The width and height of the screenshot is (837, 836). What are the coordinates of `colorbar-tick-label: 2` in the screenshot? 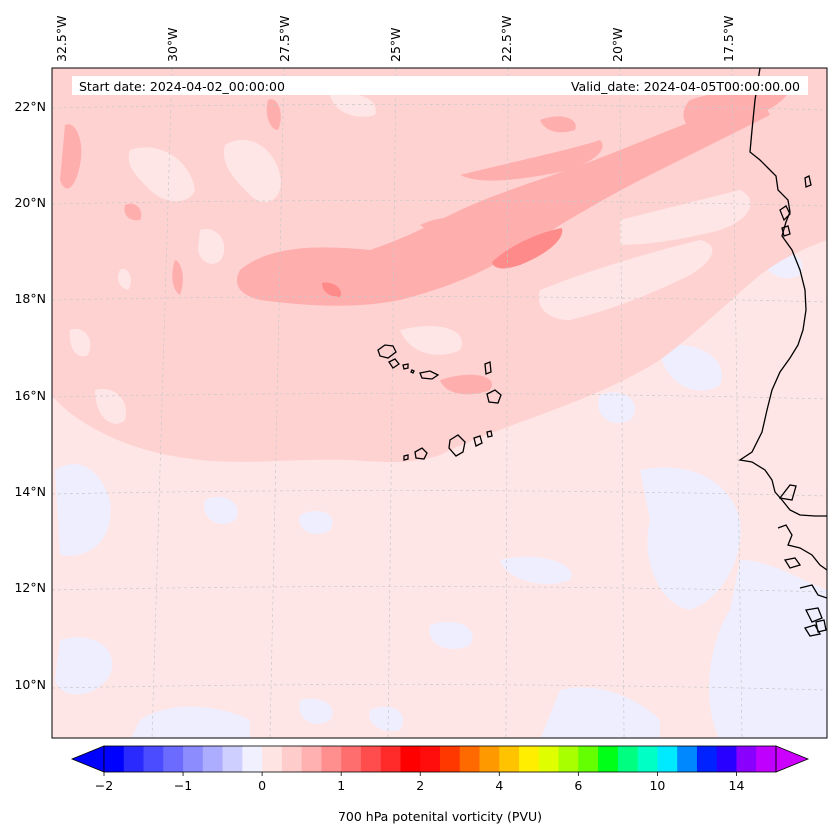 It's located at (420, 785).